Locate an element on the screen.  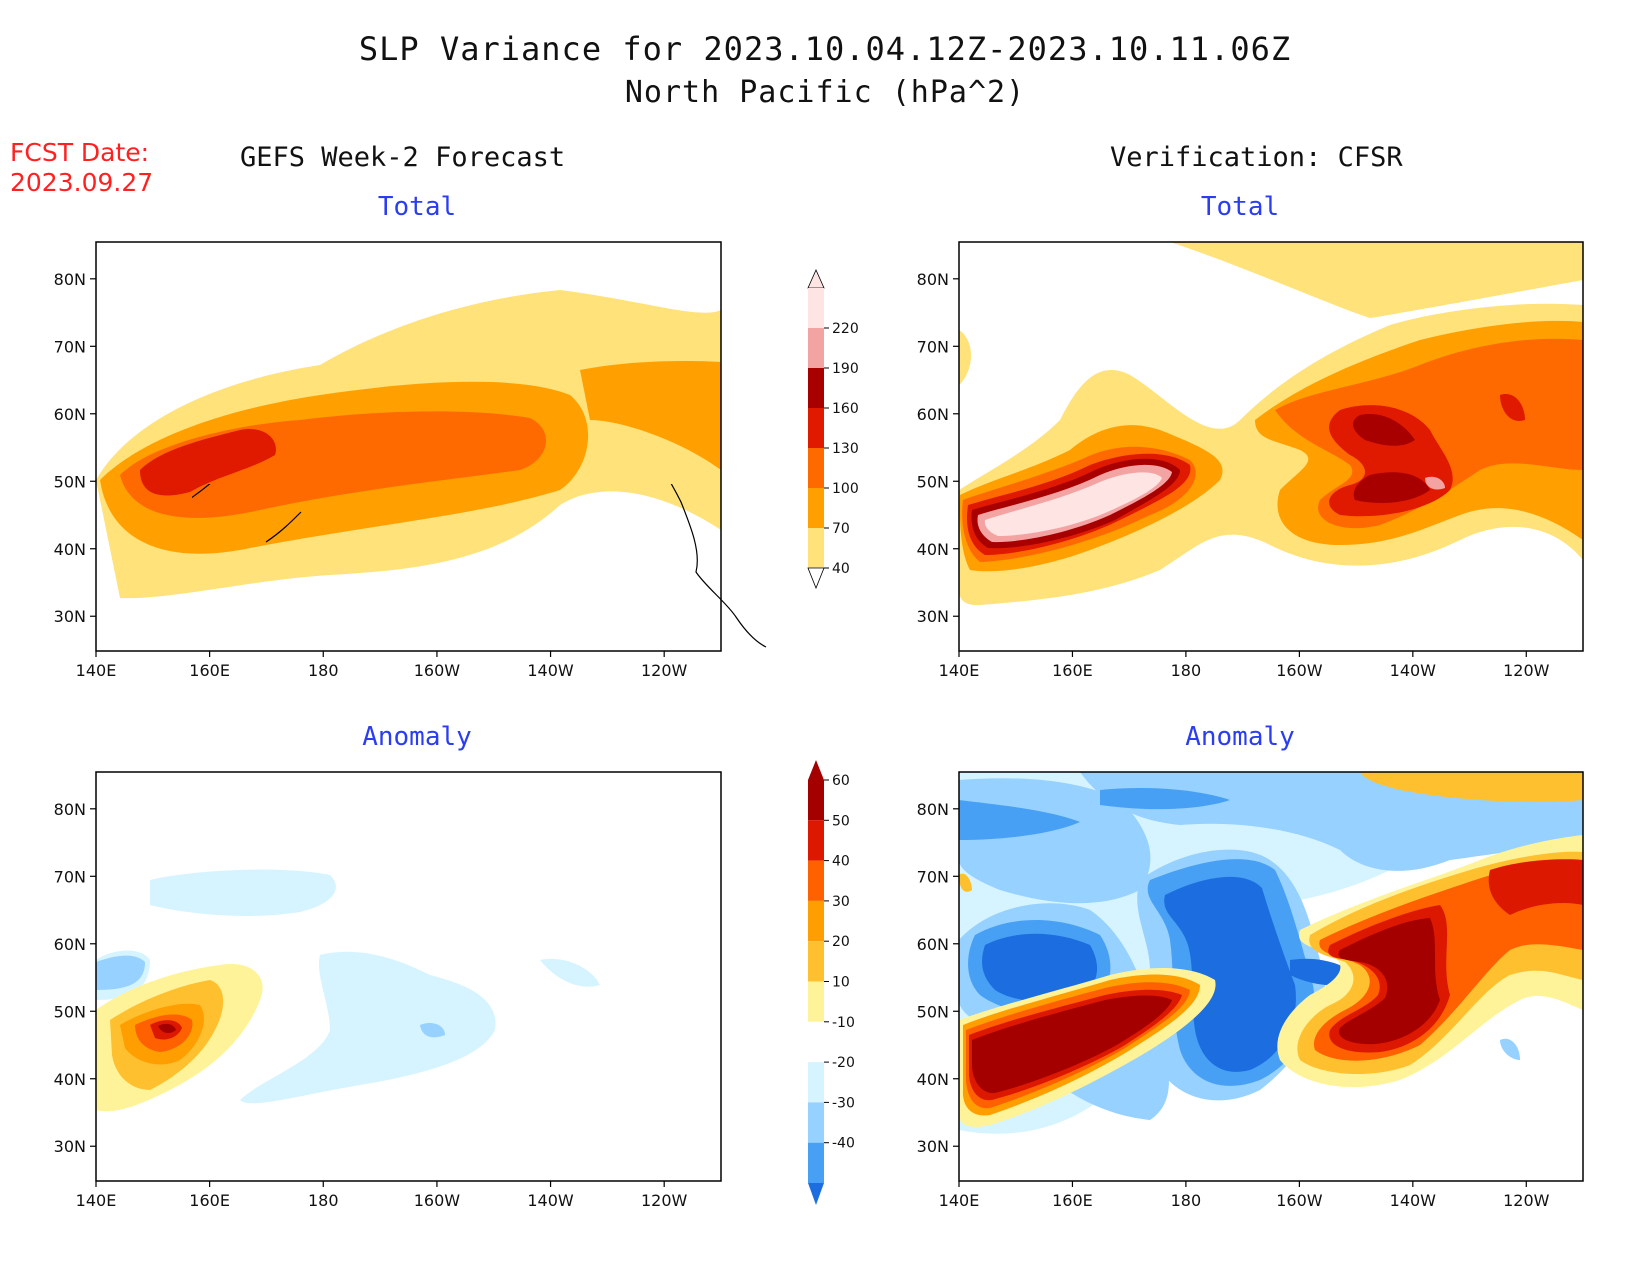
colorbar-total-label: 100 is located at coordinates (845, 489).